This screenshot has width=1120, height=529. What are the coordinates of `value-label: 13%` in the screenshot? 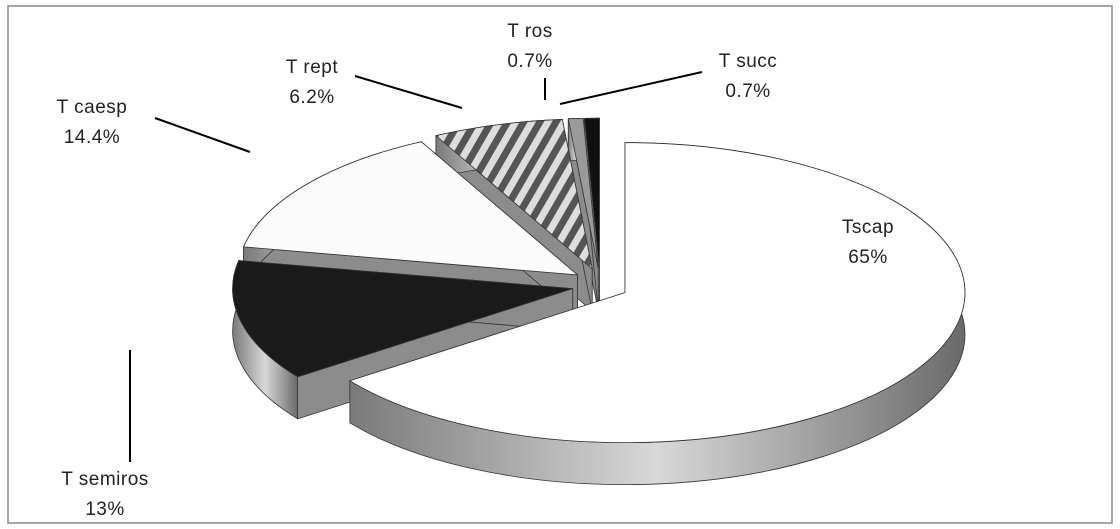 It's located at (105, 509).